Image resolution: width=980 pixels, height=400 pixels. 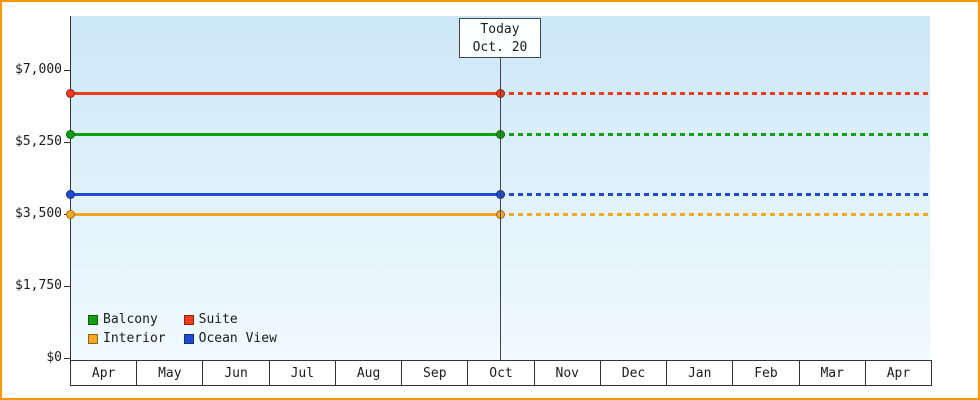 I want to click on legend-item-balcony: Balcony, so click(x=127, y=319).